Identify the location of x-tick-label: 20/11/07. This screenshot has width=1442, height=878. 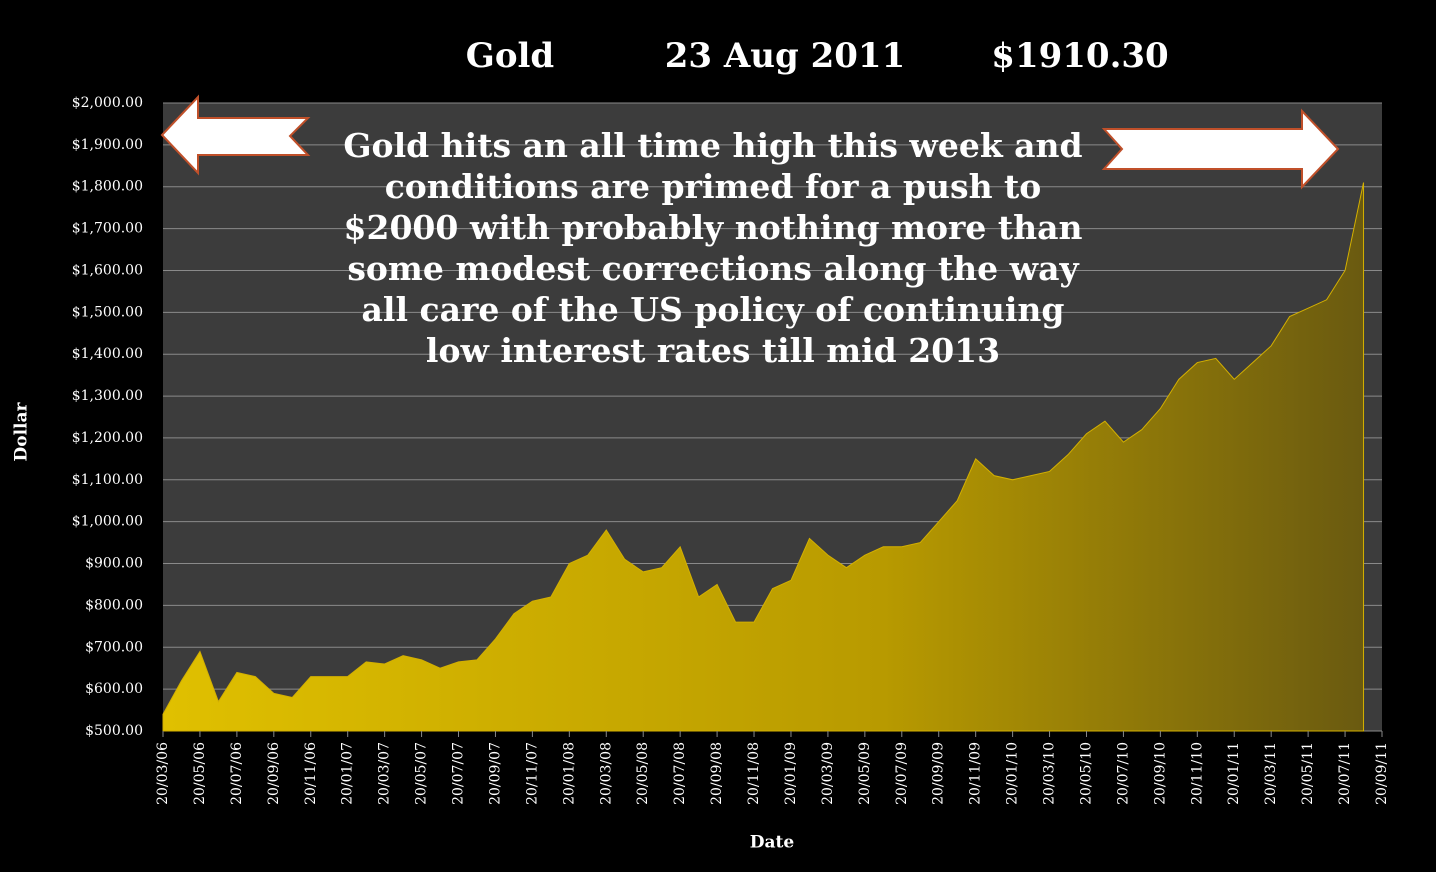
(532, 773).